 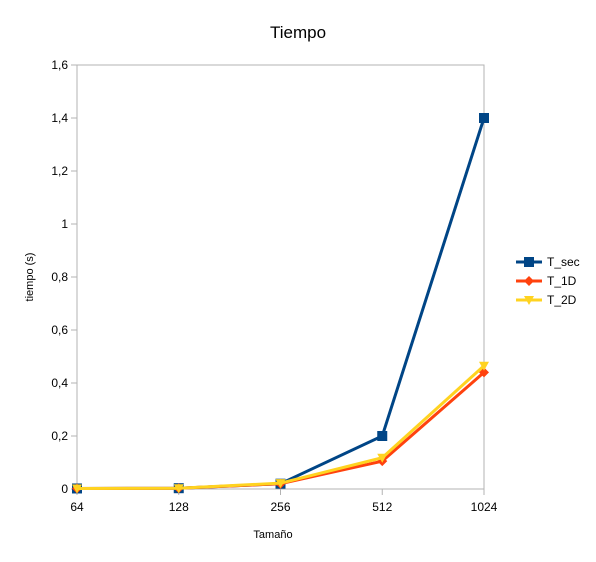 I want to click on x-tick-label: 512, so click(x=382, y=507).